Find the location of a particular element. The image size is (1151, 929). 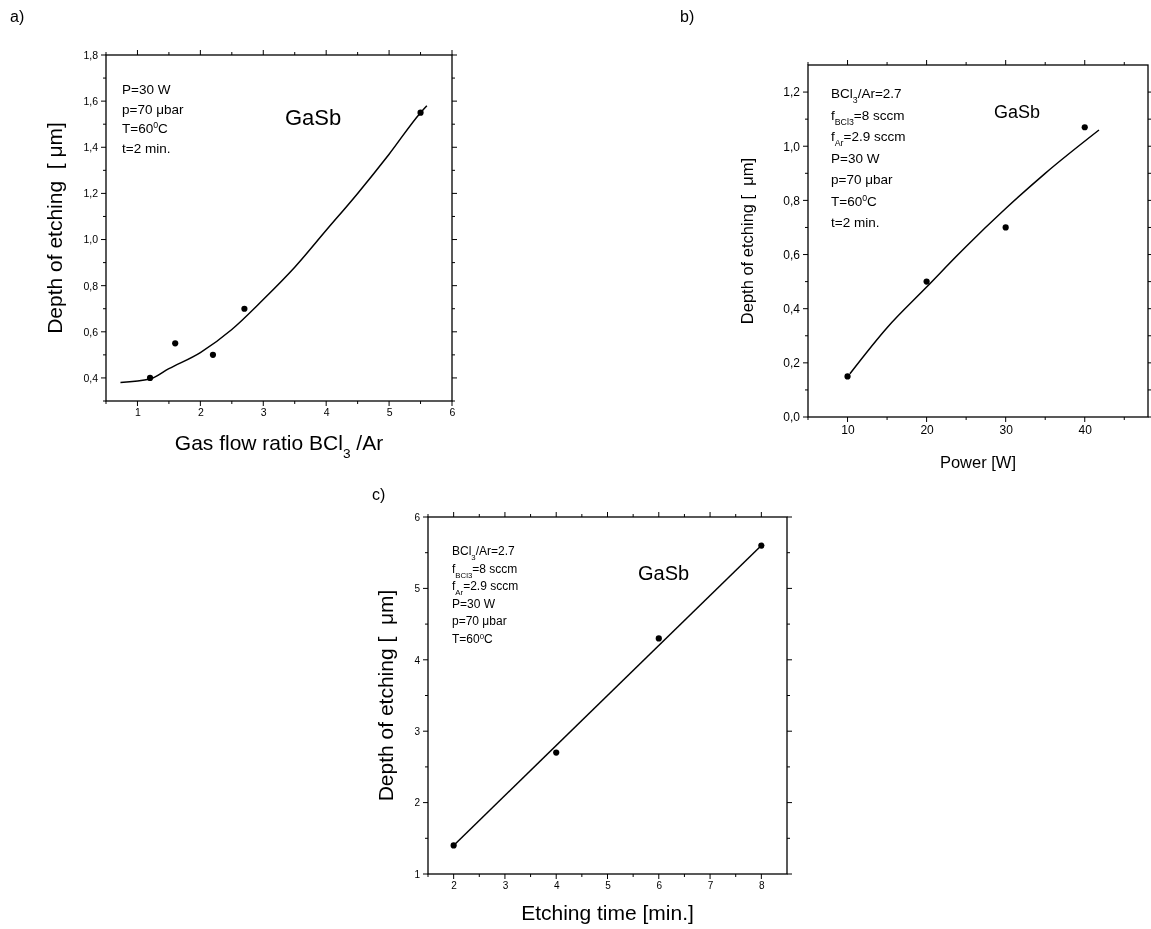

y-tick-label: 1,6 is located at coordinates (91, 100).